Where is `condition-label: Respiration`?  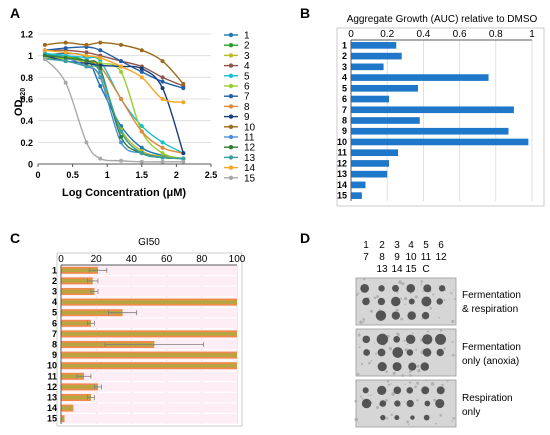
condition-label: Respiration is located at coordinates (487, 398).